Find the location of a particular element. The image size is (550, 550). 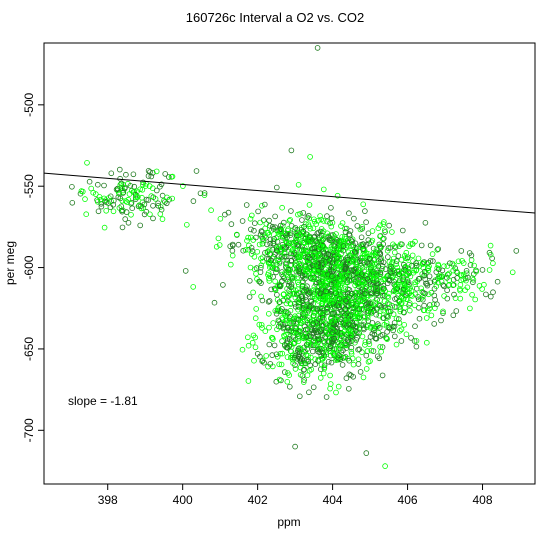

y-tick-label: -500 is located at coordinates (29, 105).